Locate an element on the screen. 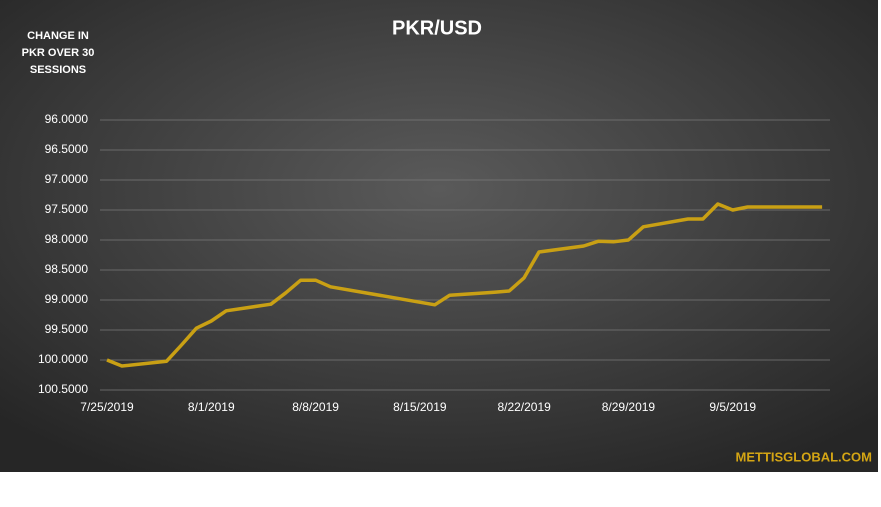  y-tick-label: 97.0000 is located at coordinates (67, 179).